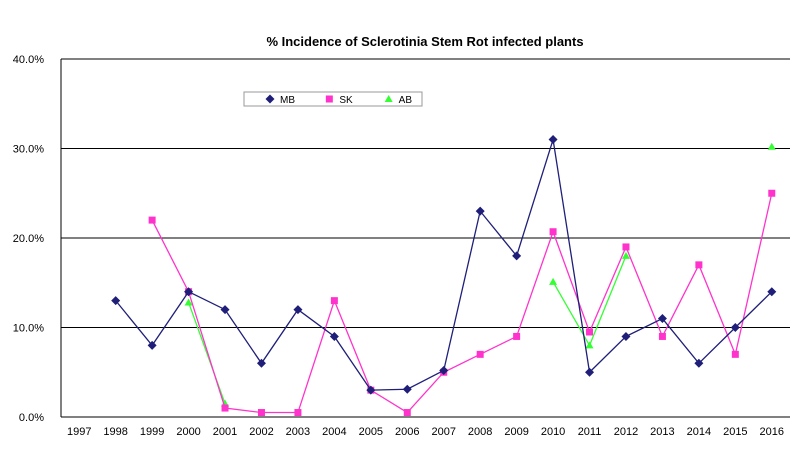 Image resolution: width=800 pixels, height=452 pixels. Describe the element at coordinates (287, 100) in the screenshot. I see `legend-label-mb: MB` at that location.